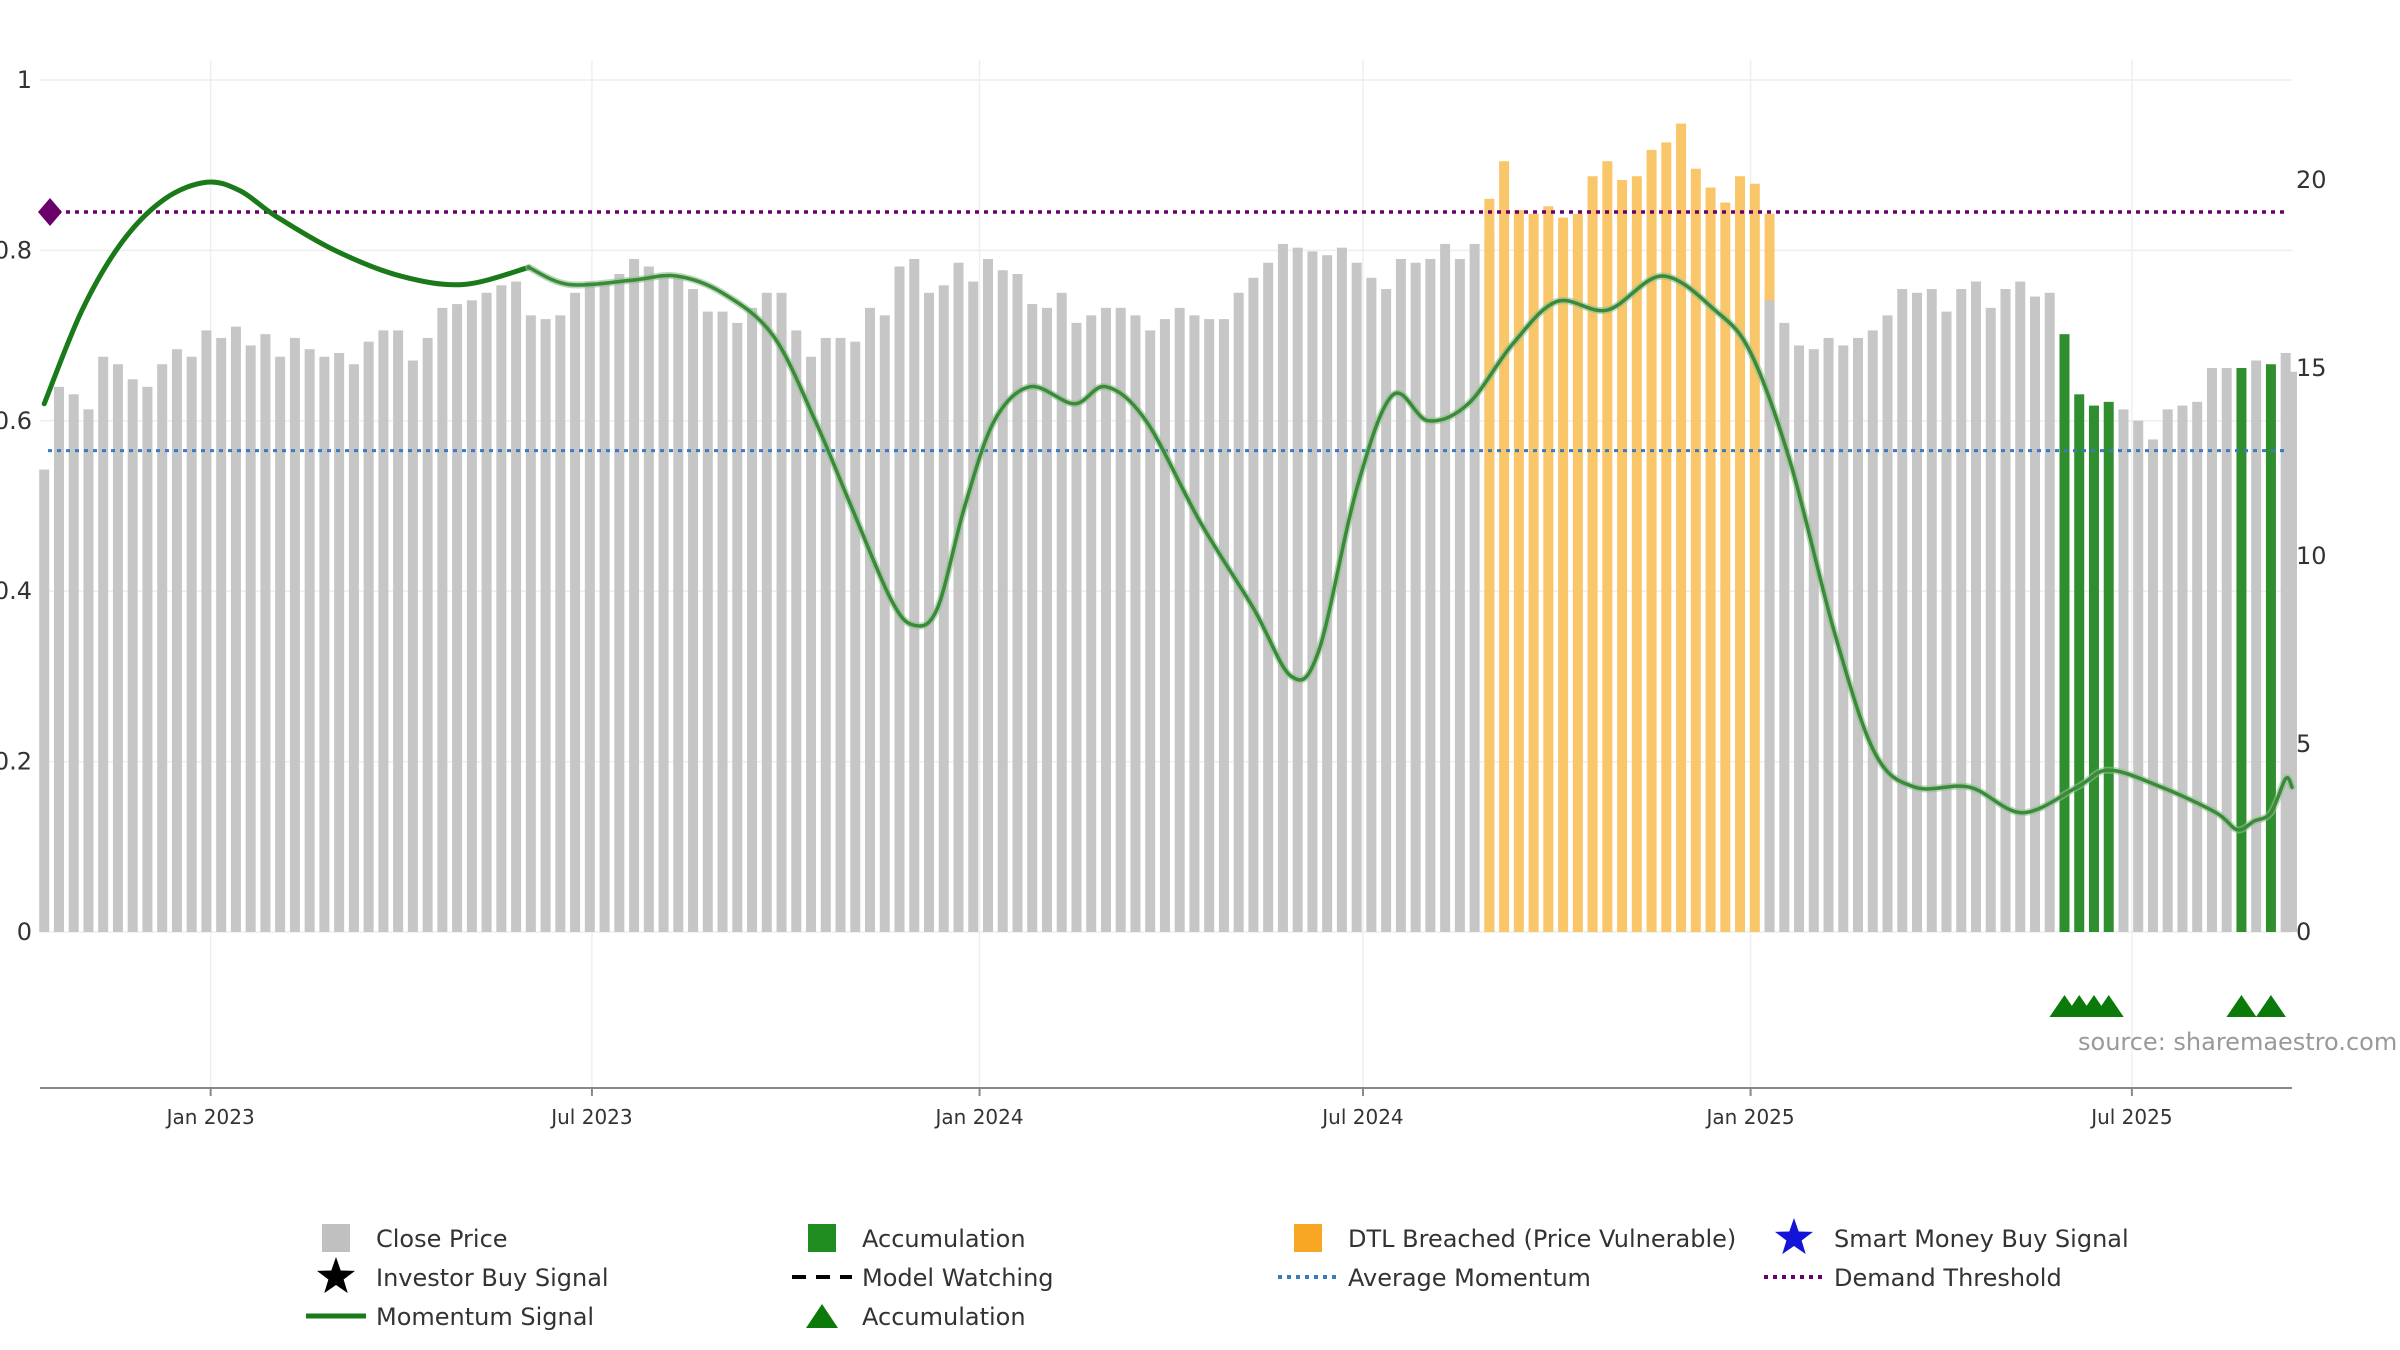 The width and height of the screenshot is (2400, 1350). Describe the element at coordinates (2303, 932) in the screenshot. I see `right-tick-label: 0` at that location.